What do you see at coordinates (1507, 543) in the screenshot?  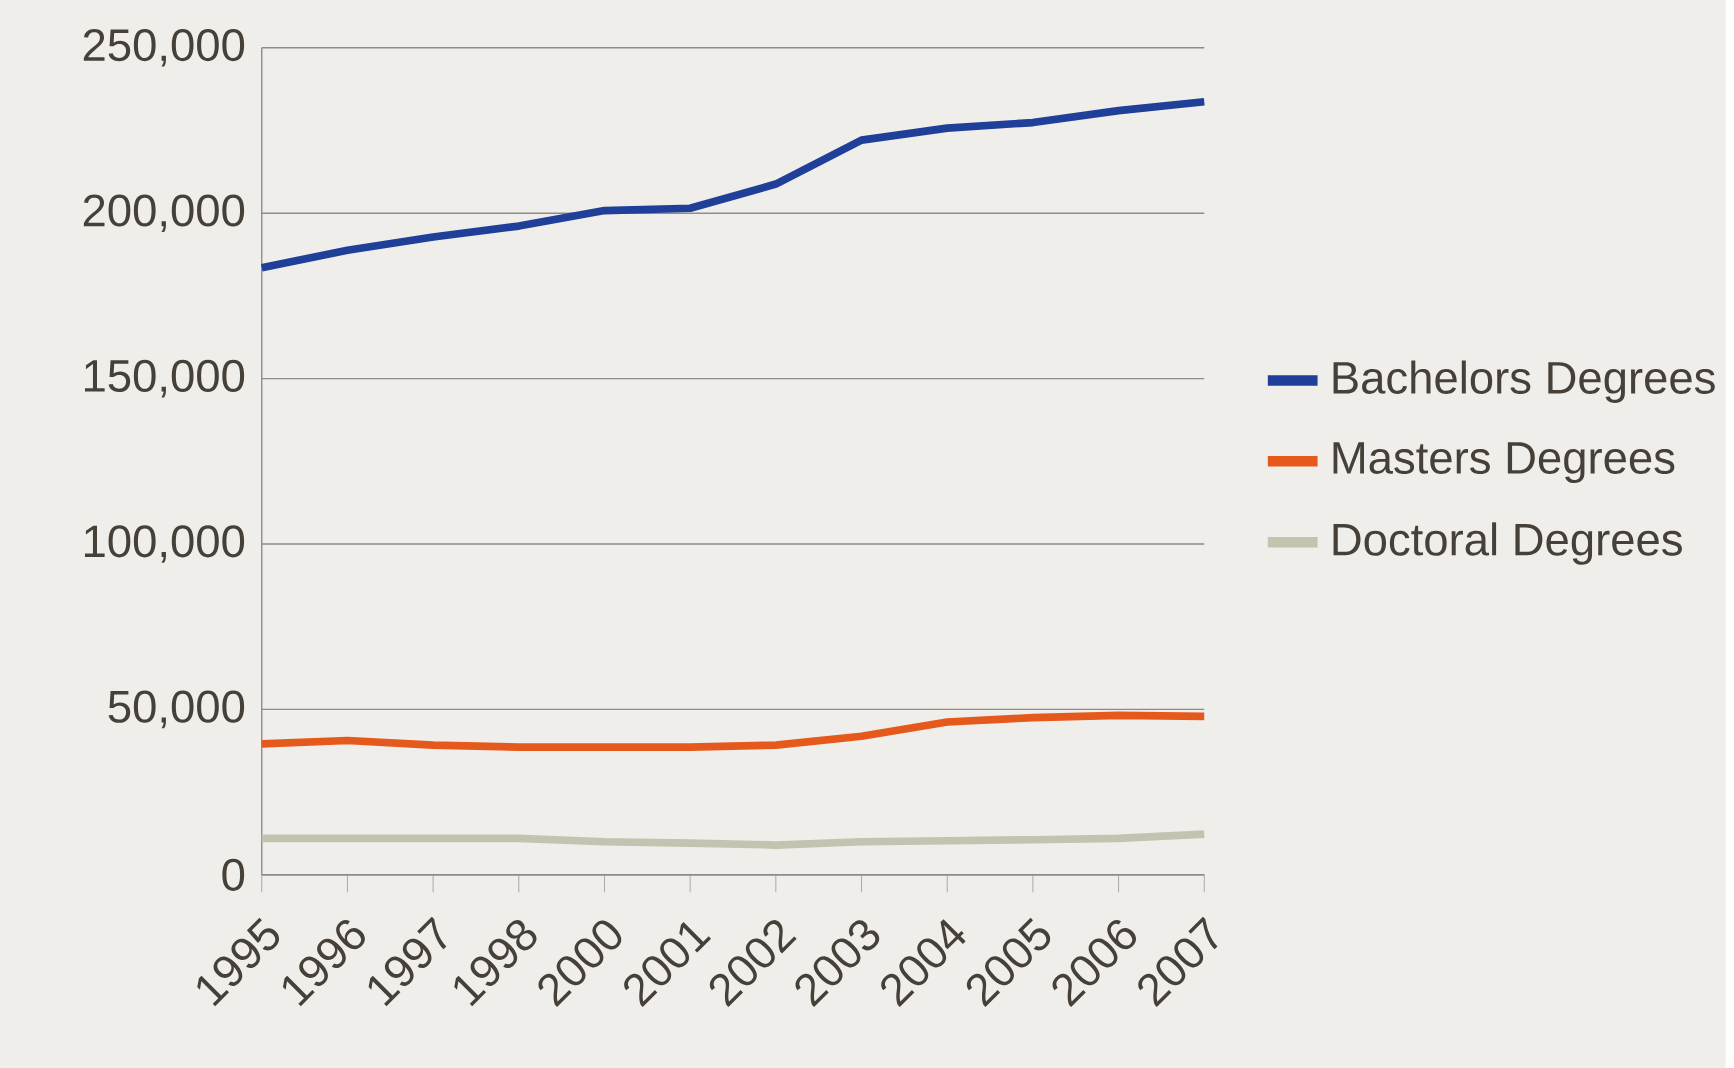 I see `legend-label: Doctoral Degrees` at bounding box center [1507, 543].